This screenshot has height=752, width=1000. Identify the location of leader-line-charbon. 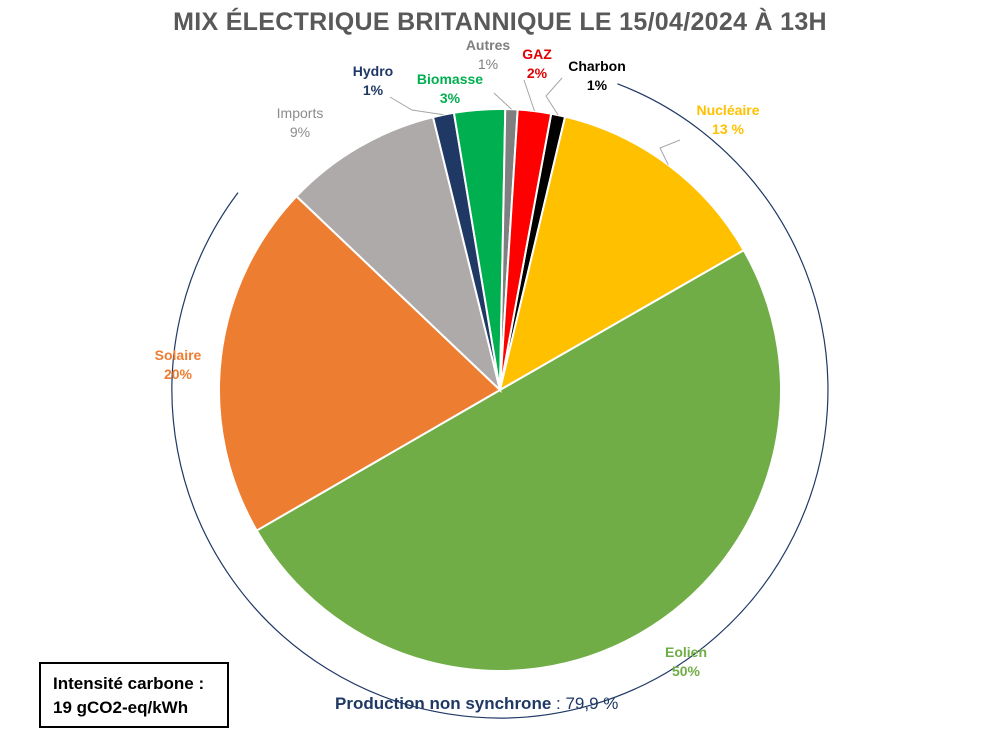
(554, 96).